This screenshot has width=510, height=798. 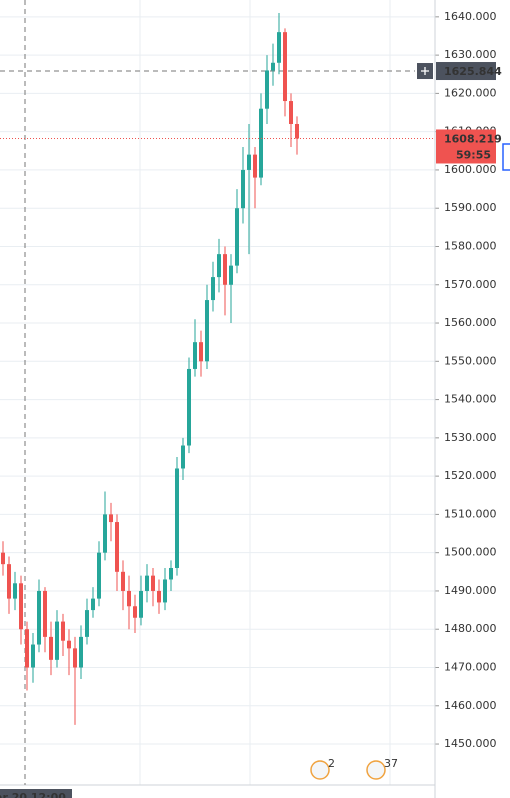 What do you see at coordinates (470, 322) in the screenshot?
I see `y-tick-label: 1560.000` at bounding box center [470, 322].